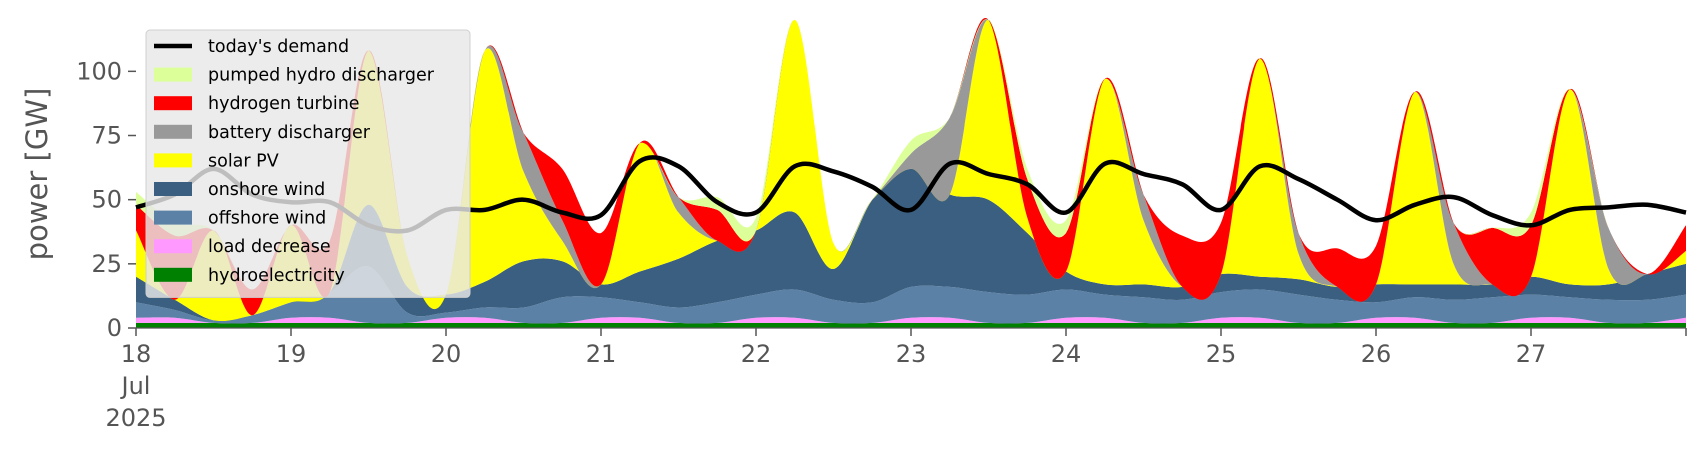  What do you see at coordinates (276, 276) in the screenshot?
I see `legend-label: hydroelectricity` at bounding box center [276, 276].